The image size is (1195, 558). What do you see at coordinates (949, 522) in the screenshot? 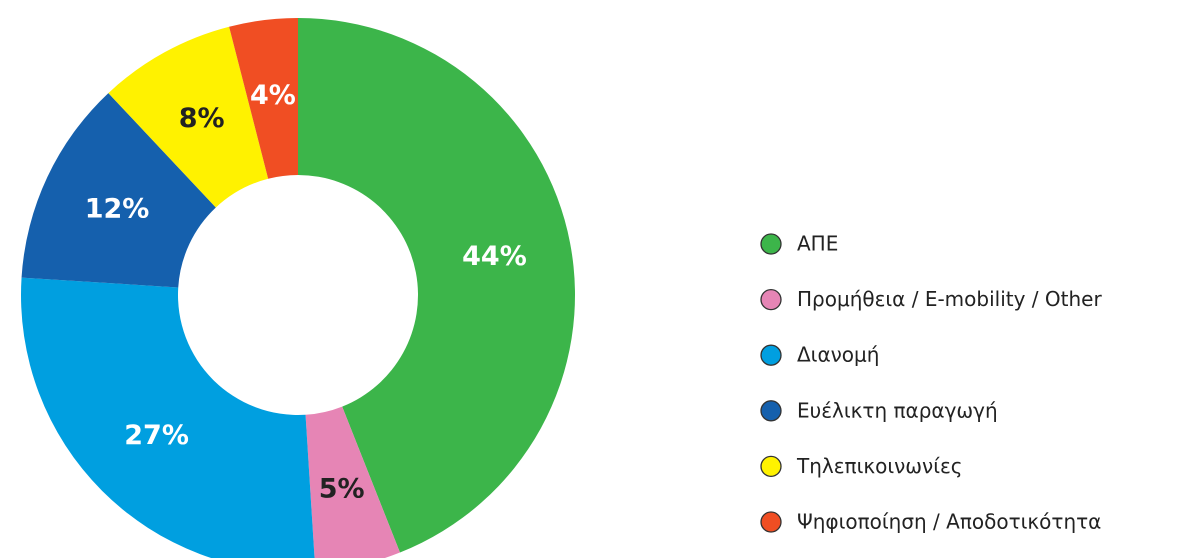
I see `legend-label: Ψηφιοποίηση / Αποδοτικότητα` at bounding box center [949, 522].